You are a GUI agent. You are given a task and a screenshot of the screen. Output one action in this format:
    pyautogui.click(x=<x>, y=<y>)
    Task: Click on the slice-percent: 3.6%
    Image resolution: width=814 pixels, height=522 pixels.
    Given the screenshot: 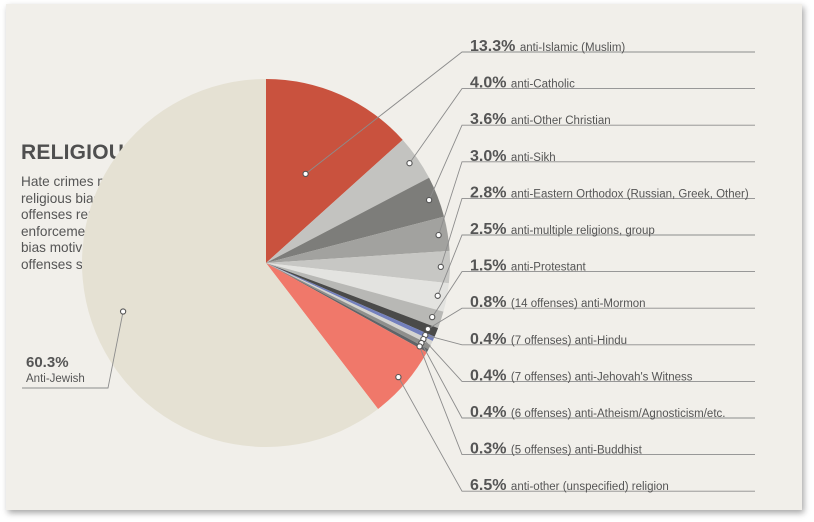 What is the action you would take?
    pyautogui.click(x=490, y=119)
    